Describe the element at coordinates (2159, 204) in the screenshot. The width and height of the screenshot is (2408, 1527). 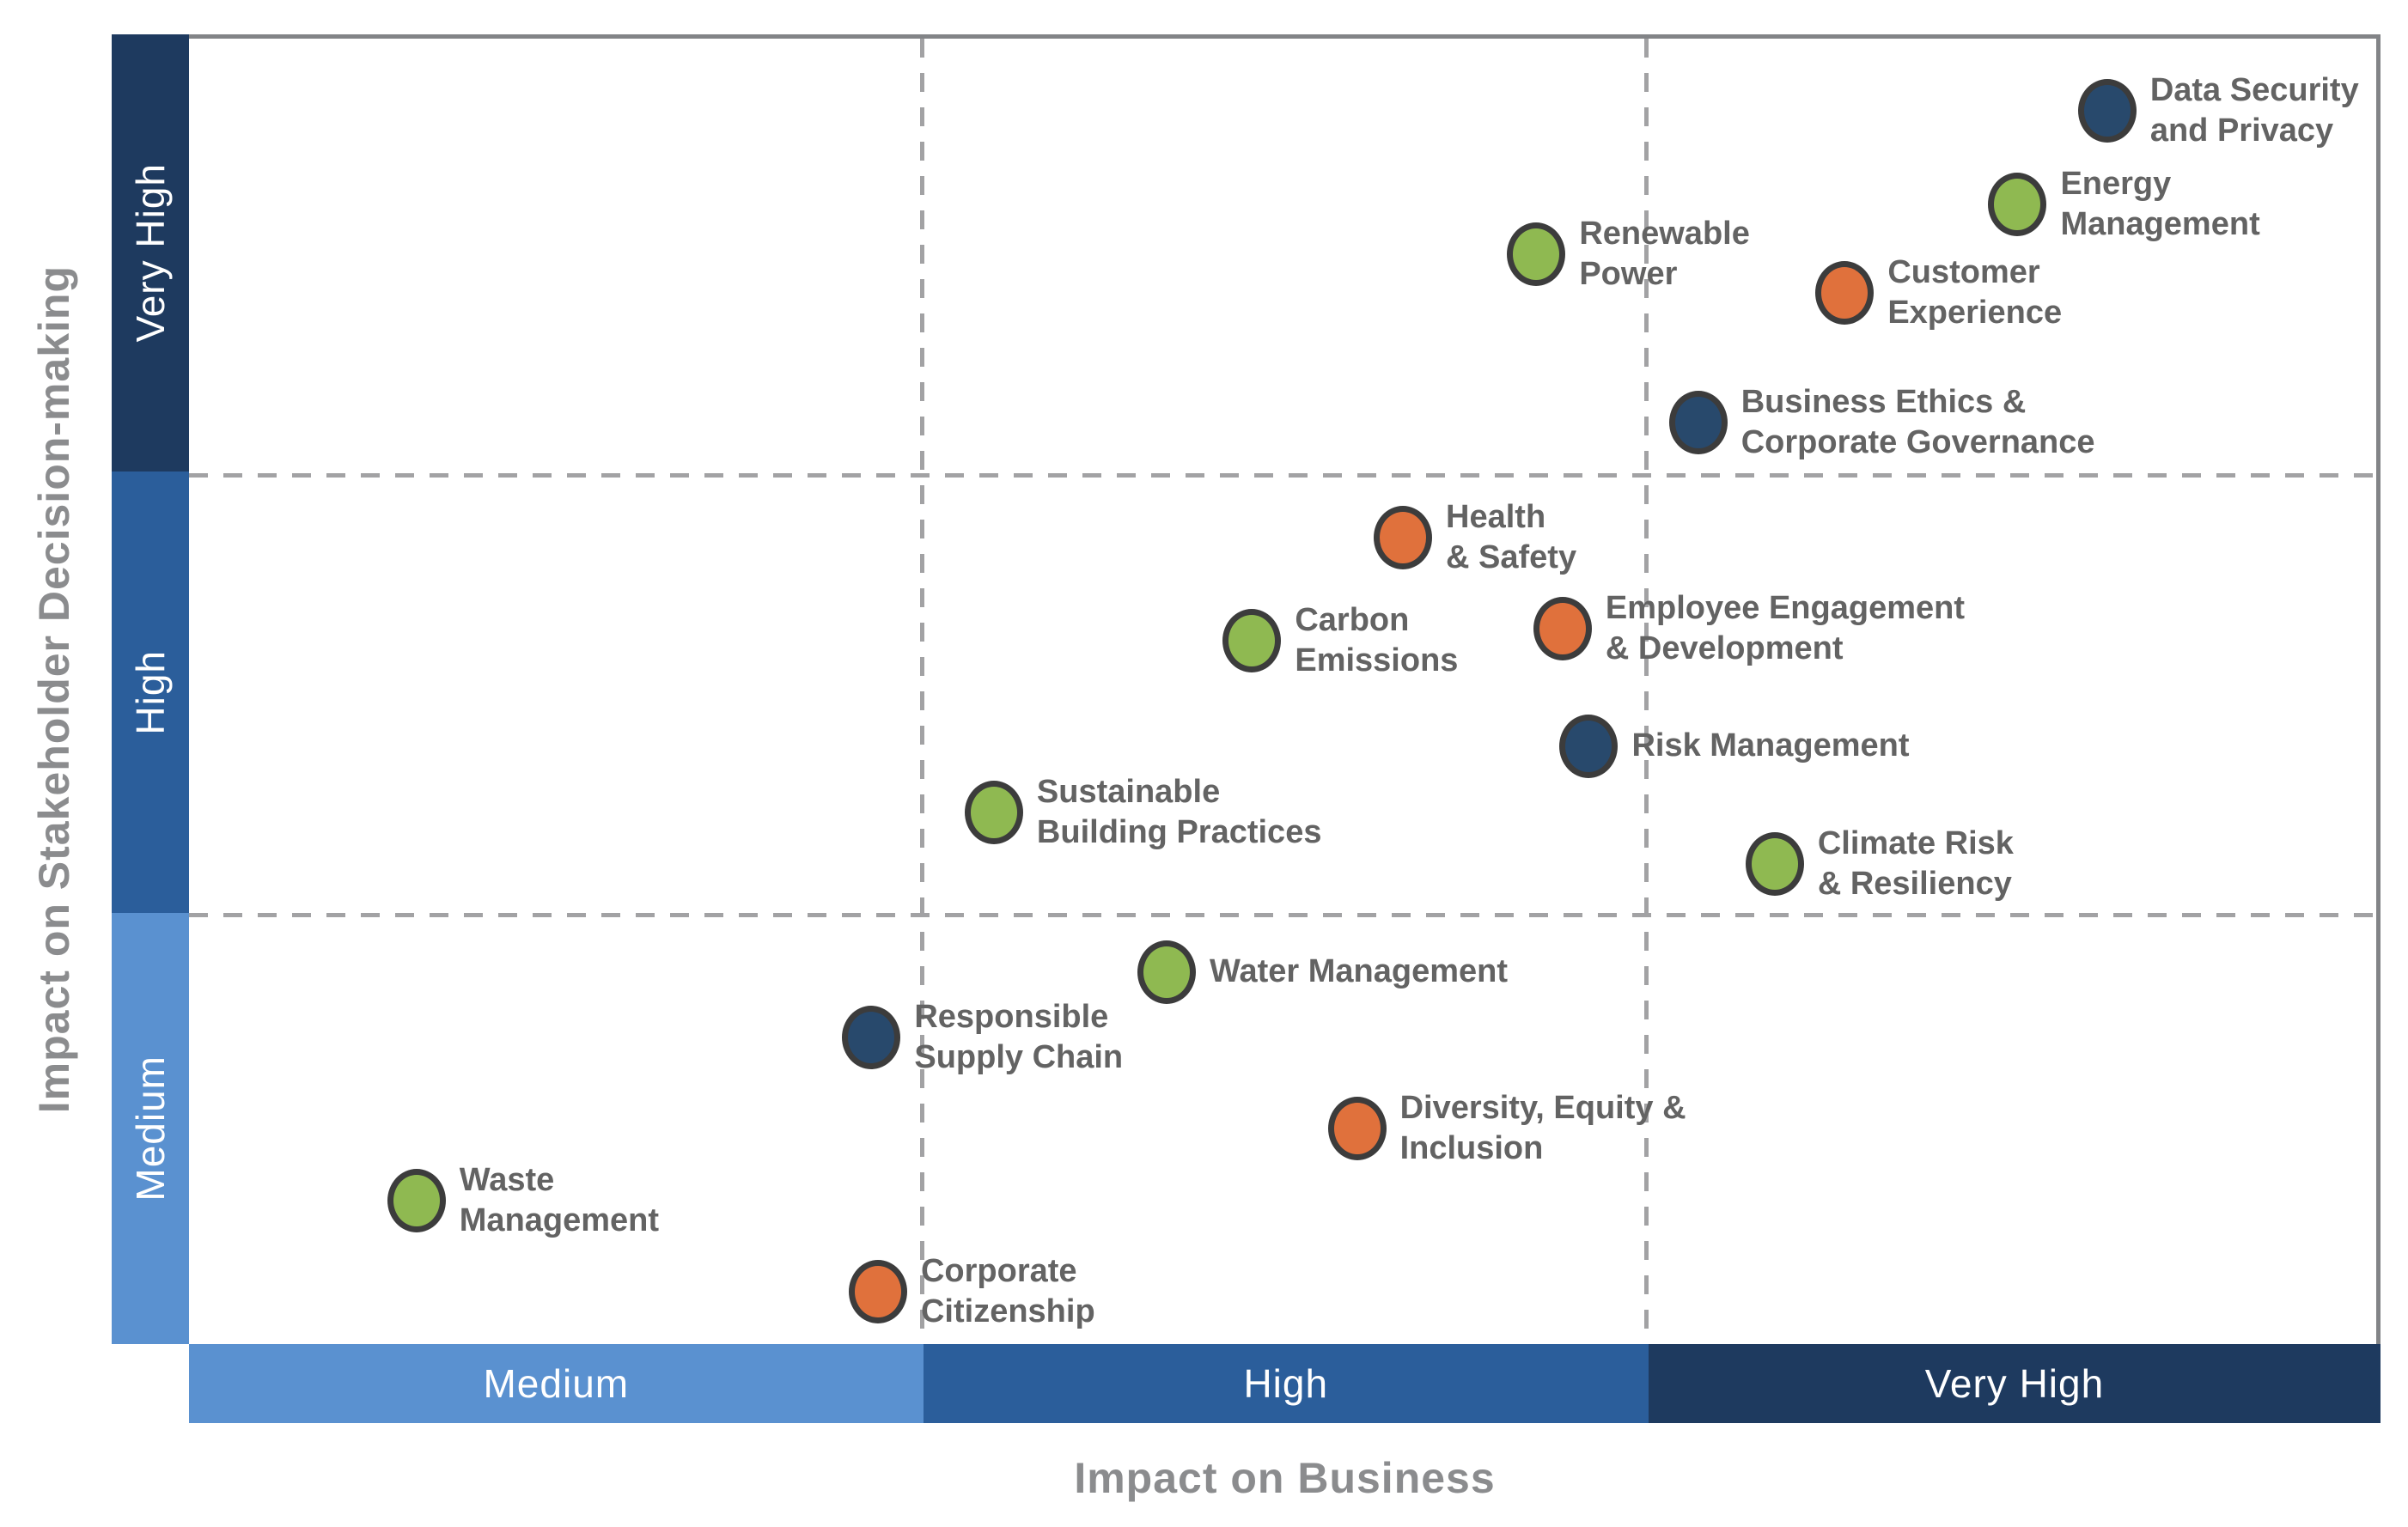
I see `point-label-energy-management: Energy Management` at that location.